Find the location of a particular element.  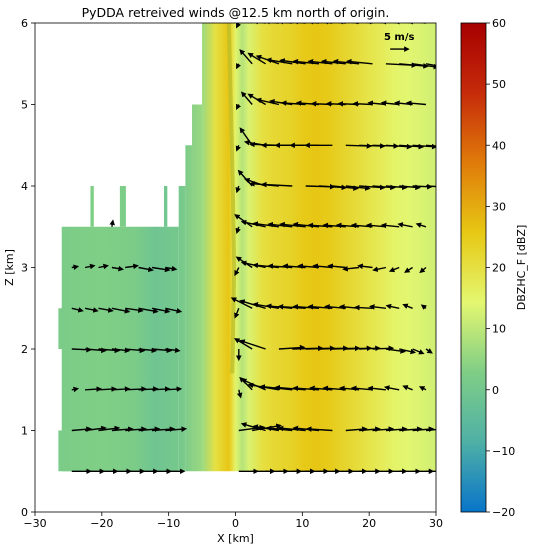

colorbar-tick-label: 30 is located at coordinates (499, 206).